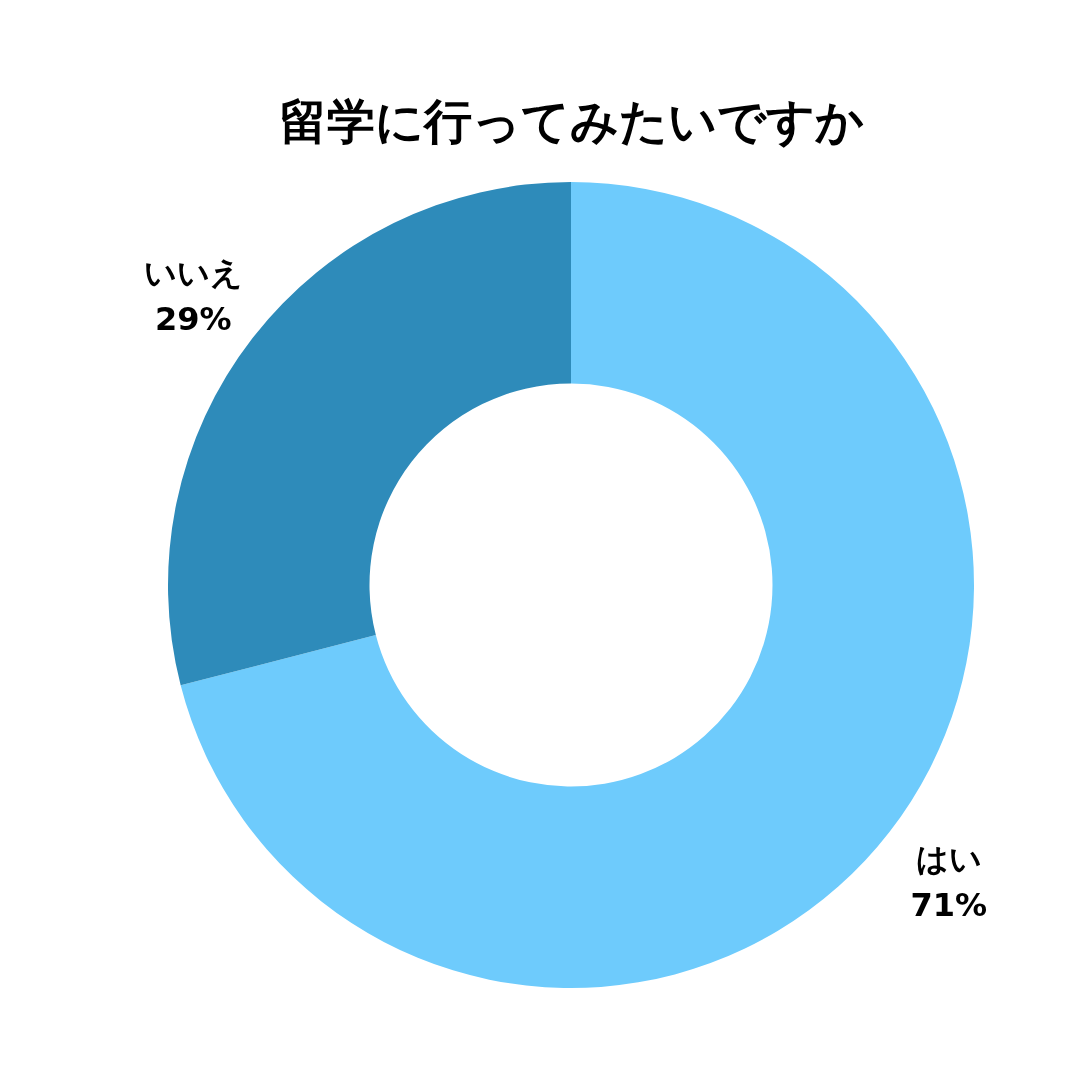 This screenshot has width=1080, height=1080. Describe the element at coordinates (193, 319) in the screenshot. I see `data-label: 29%` at that location.